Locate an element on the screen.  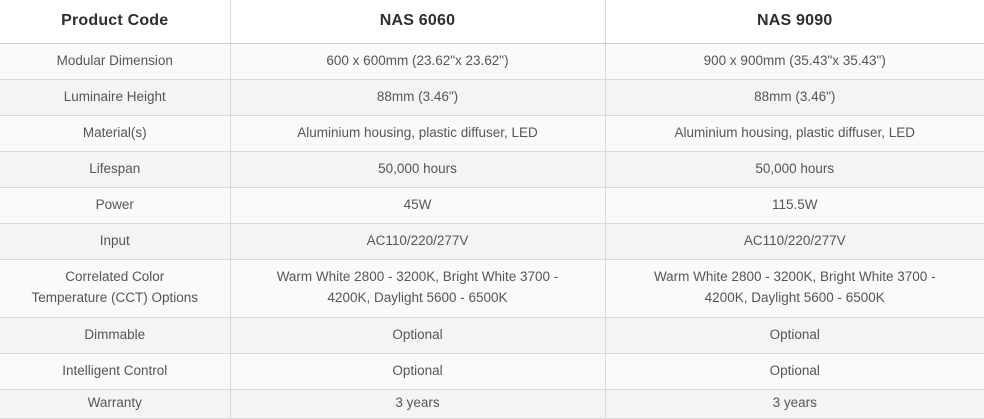
spec-label: Power is located at coordinates (115, 205).